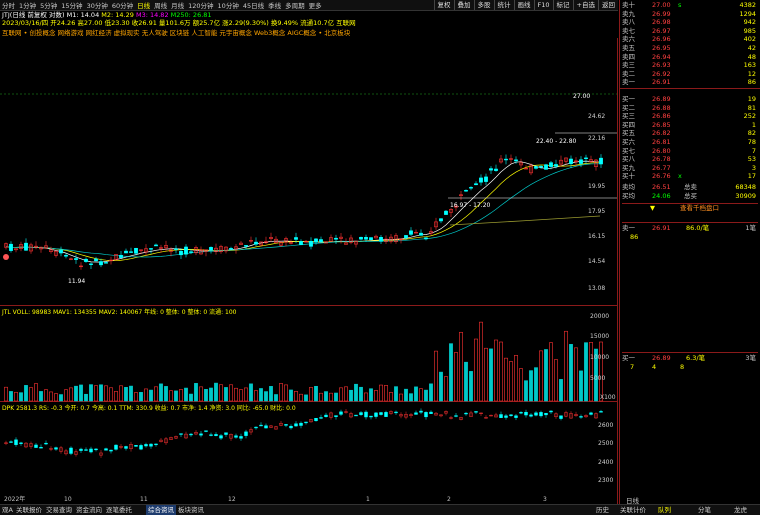  I want to click on fuquan-button: 复权, so click(443, 5).